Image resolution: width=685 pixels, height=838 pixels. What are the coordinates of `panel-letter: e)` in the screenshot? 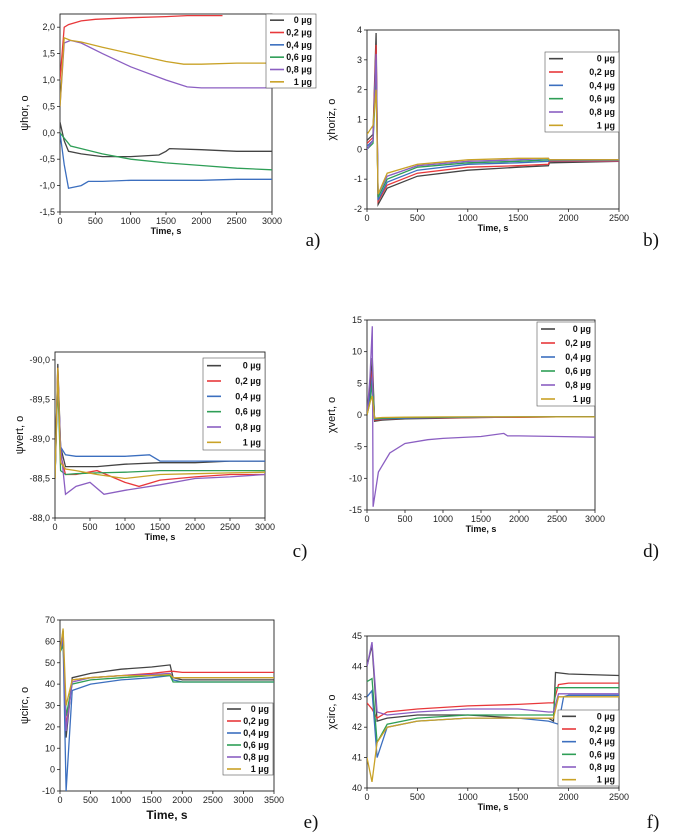 It's located at (311, 822).